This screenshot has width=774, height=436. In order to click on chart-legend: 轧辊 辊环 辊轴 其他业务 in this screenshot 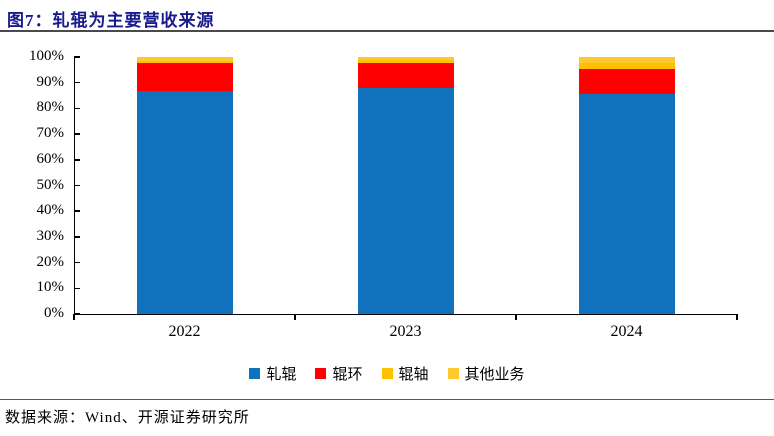, I will do `click(387, 373)`.